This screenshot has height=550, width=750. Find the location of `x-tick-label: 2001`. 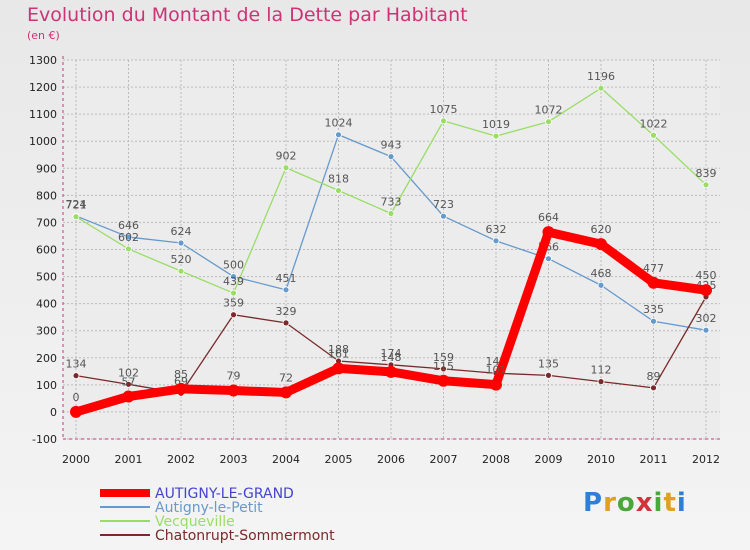

x-tick-label: 2001 is located at coordinates (129, 459).